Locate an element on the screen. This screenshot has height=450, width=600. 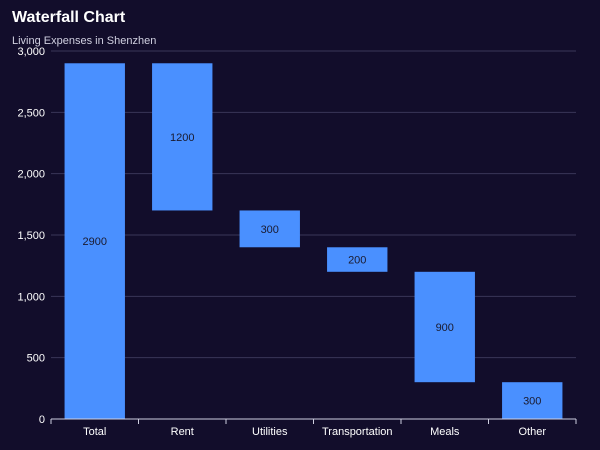
bar-total is located at coordinates (94, 241).